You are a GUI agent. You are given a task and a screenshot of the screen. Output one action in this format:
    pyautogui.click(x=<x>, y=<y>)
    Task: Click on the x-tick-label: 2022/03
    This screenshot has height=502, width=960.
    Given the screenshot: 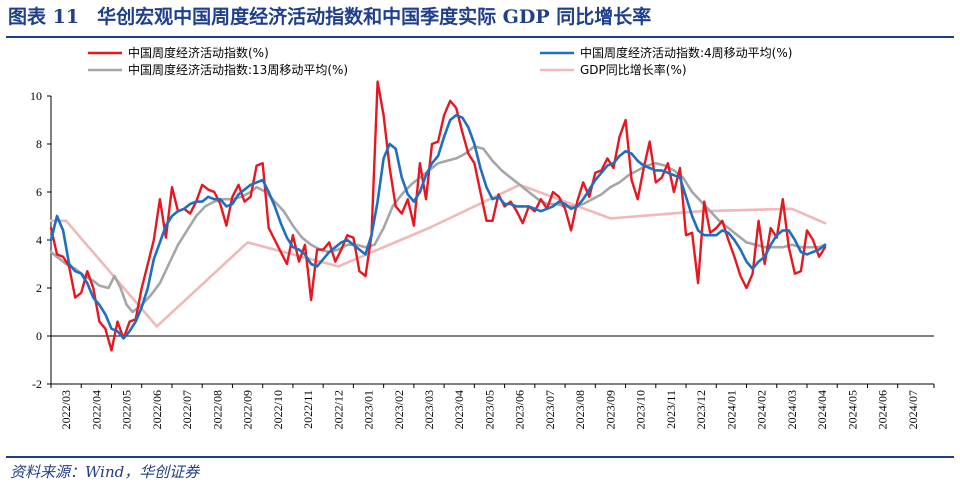 What is the action you would take?
    pyautogui.click(x=66, y=409)
    